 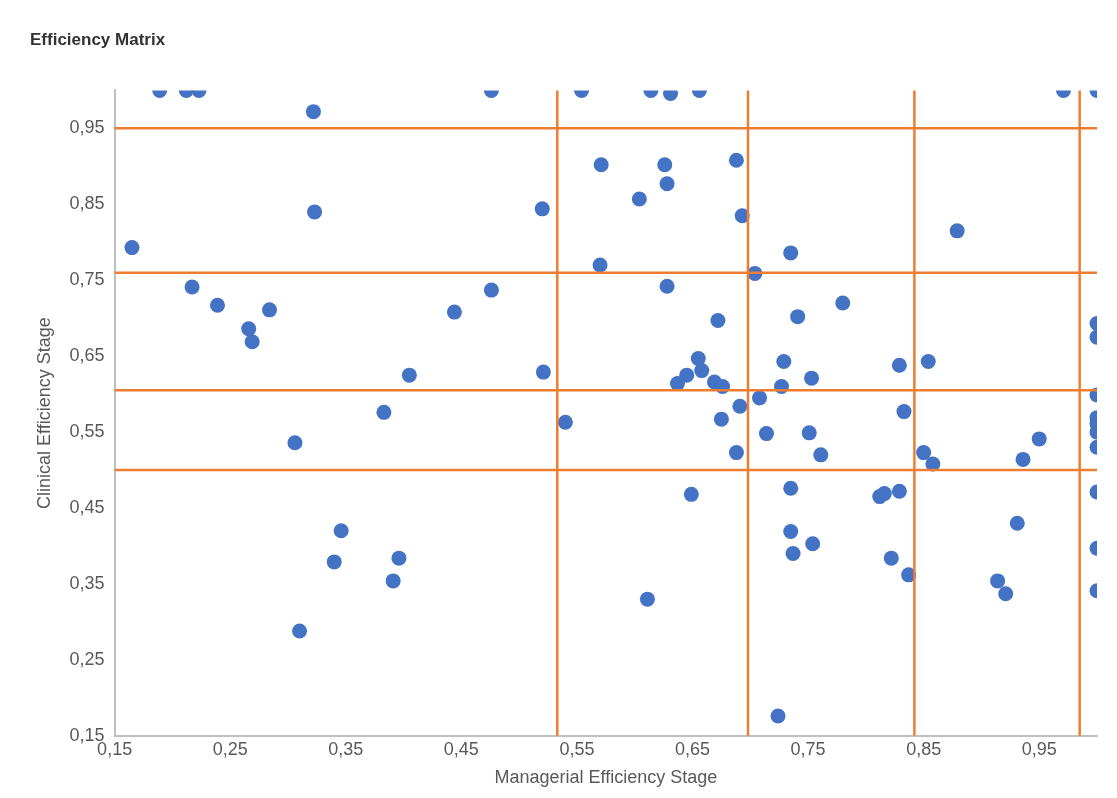 What do you see at coordinates (924, 748) in the screenshot?
I see `x-tick-label: 0,85` at bounding box center [924, 748].